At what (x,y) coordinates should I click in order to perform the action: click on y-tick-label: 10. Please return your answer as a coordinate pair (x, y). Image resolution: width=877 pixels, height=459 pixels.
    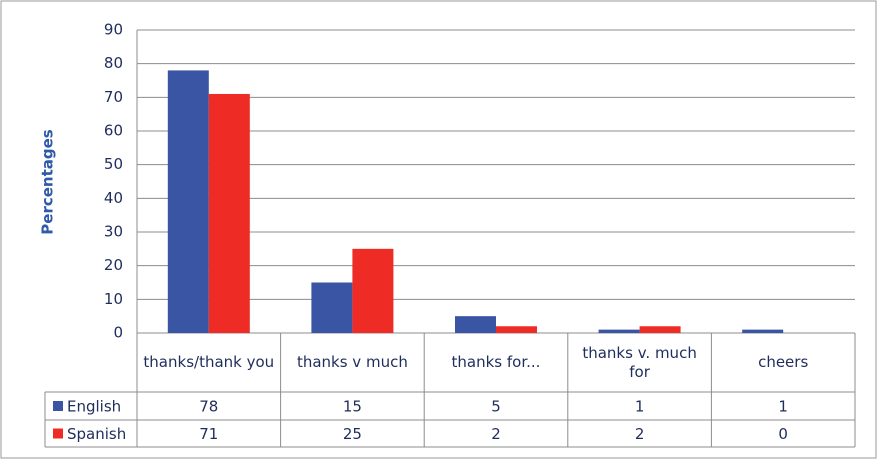
    Looking at the image, I should click on (113, 299).